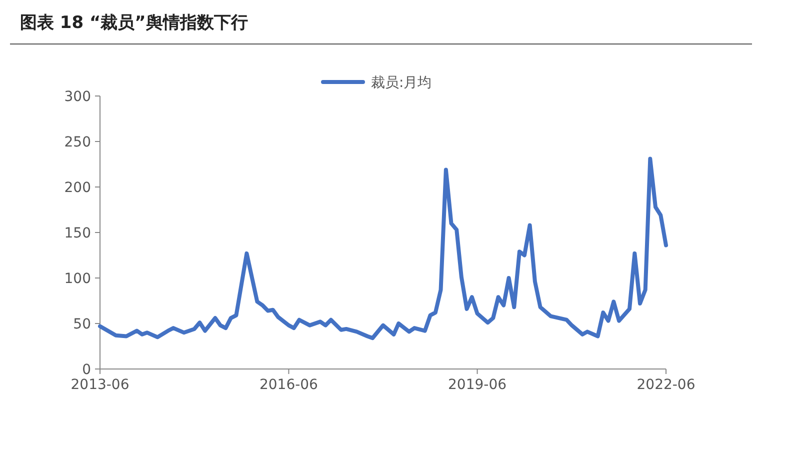 This screenshot has height=463, width=788. What do you see at coordinates (77, 188) in the screenshot?
I see `y-tick-label: 200` at bounding box center [77, 188].